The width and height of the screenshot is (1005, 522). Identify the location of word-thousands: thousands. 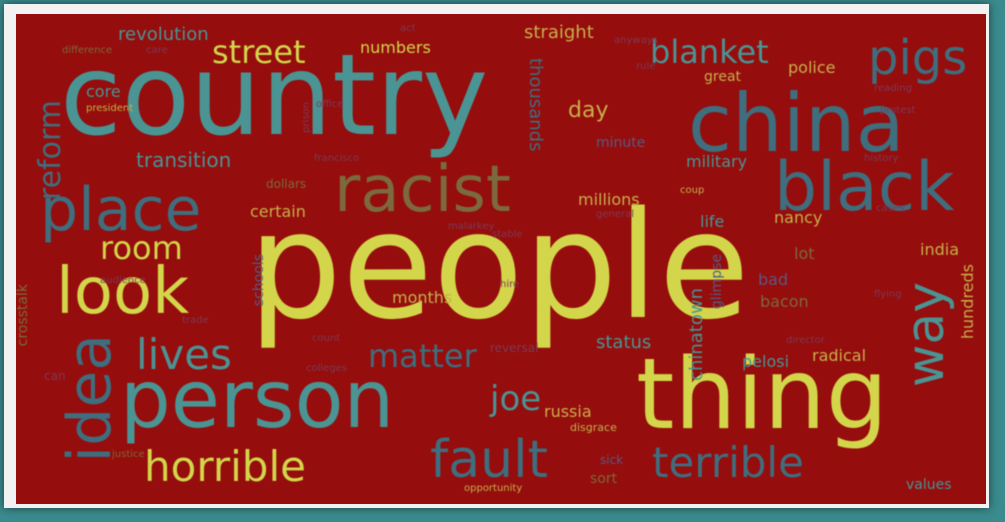
(535, 105).